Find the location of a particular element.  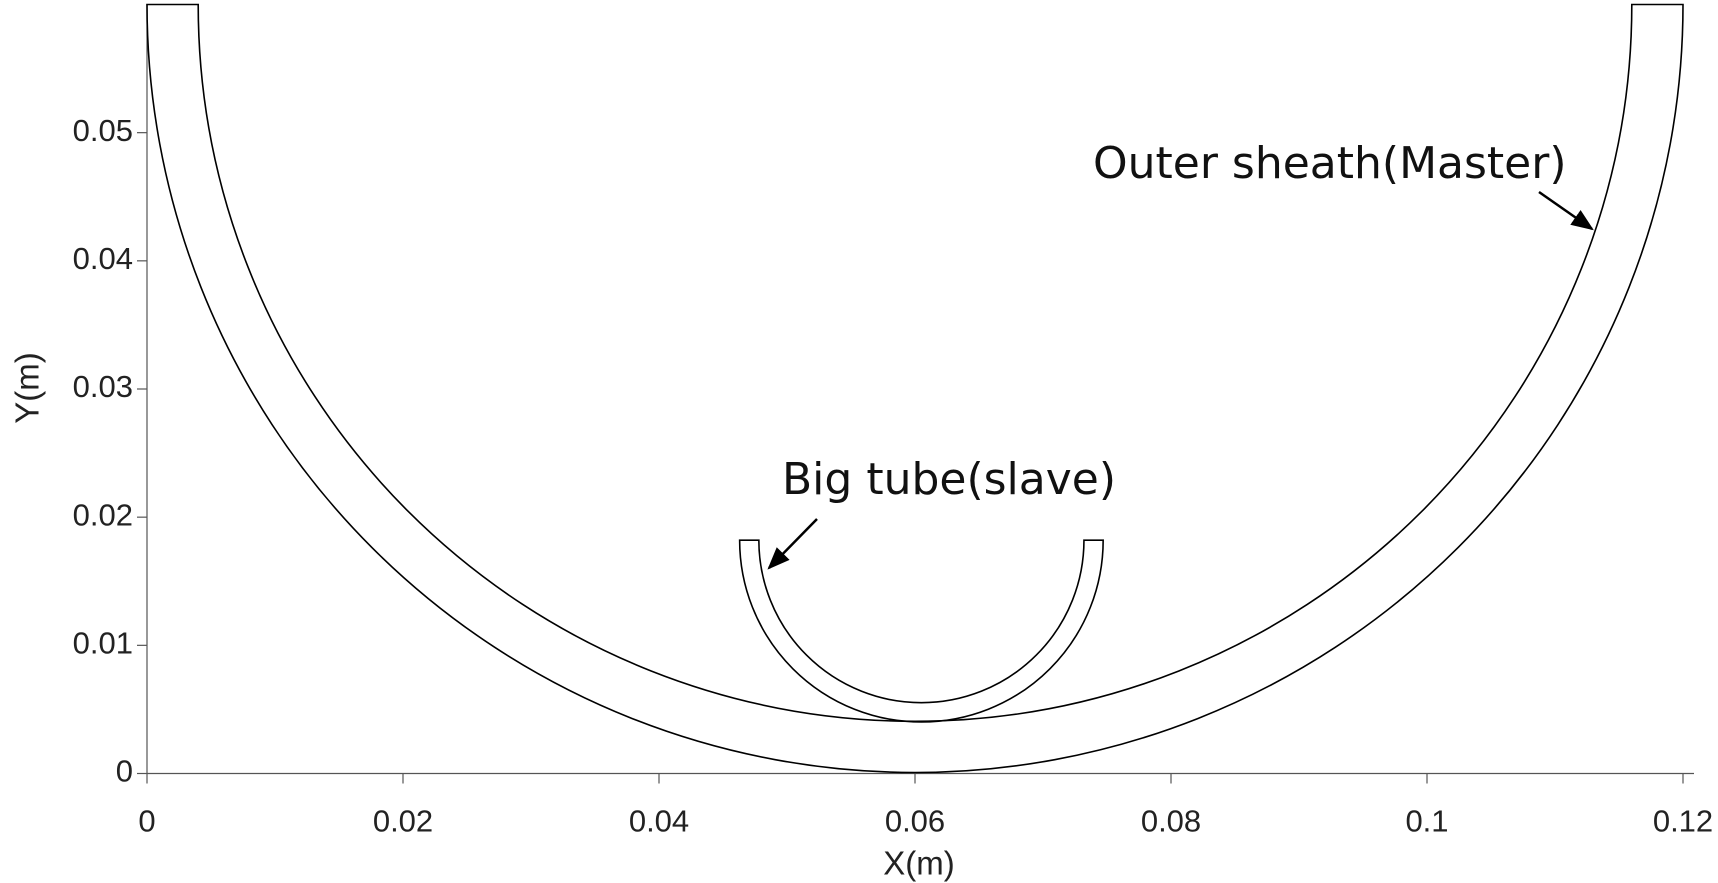

y-tick-label: 0.05 is located at coordinates (103, 130).